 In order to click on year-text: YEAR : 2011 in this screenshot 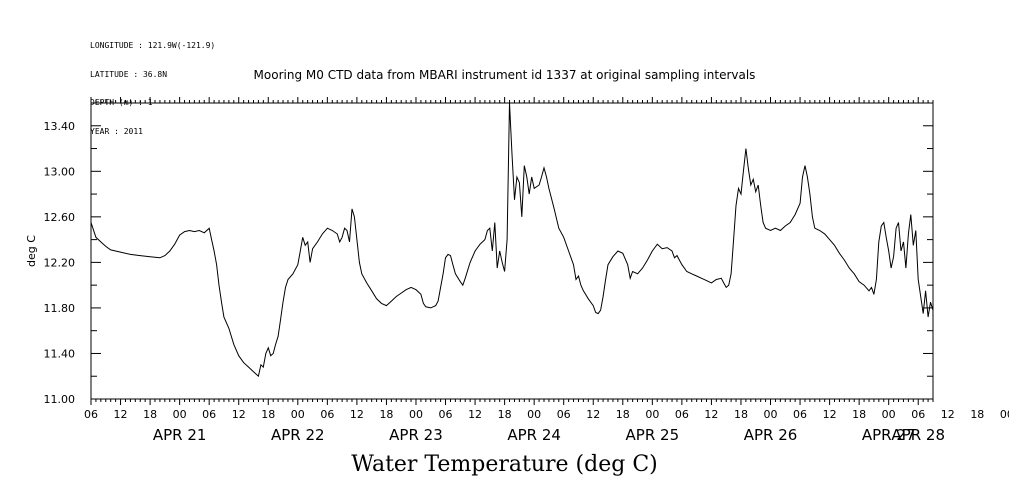, I will do `click(116, 131)`.